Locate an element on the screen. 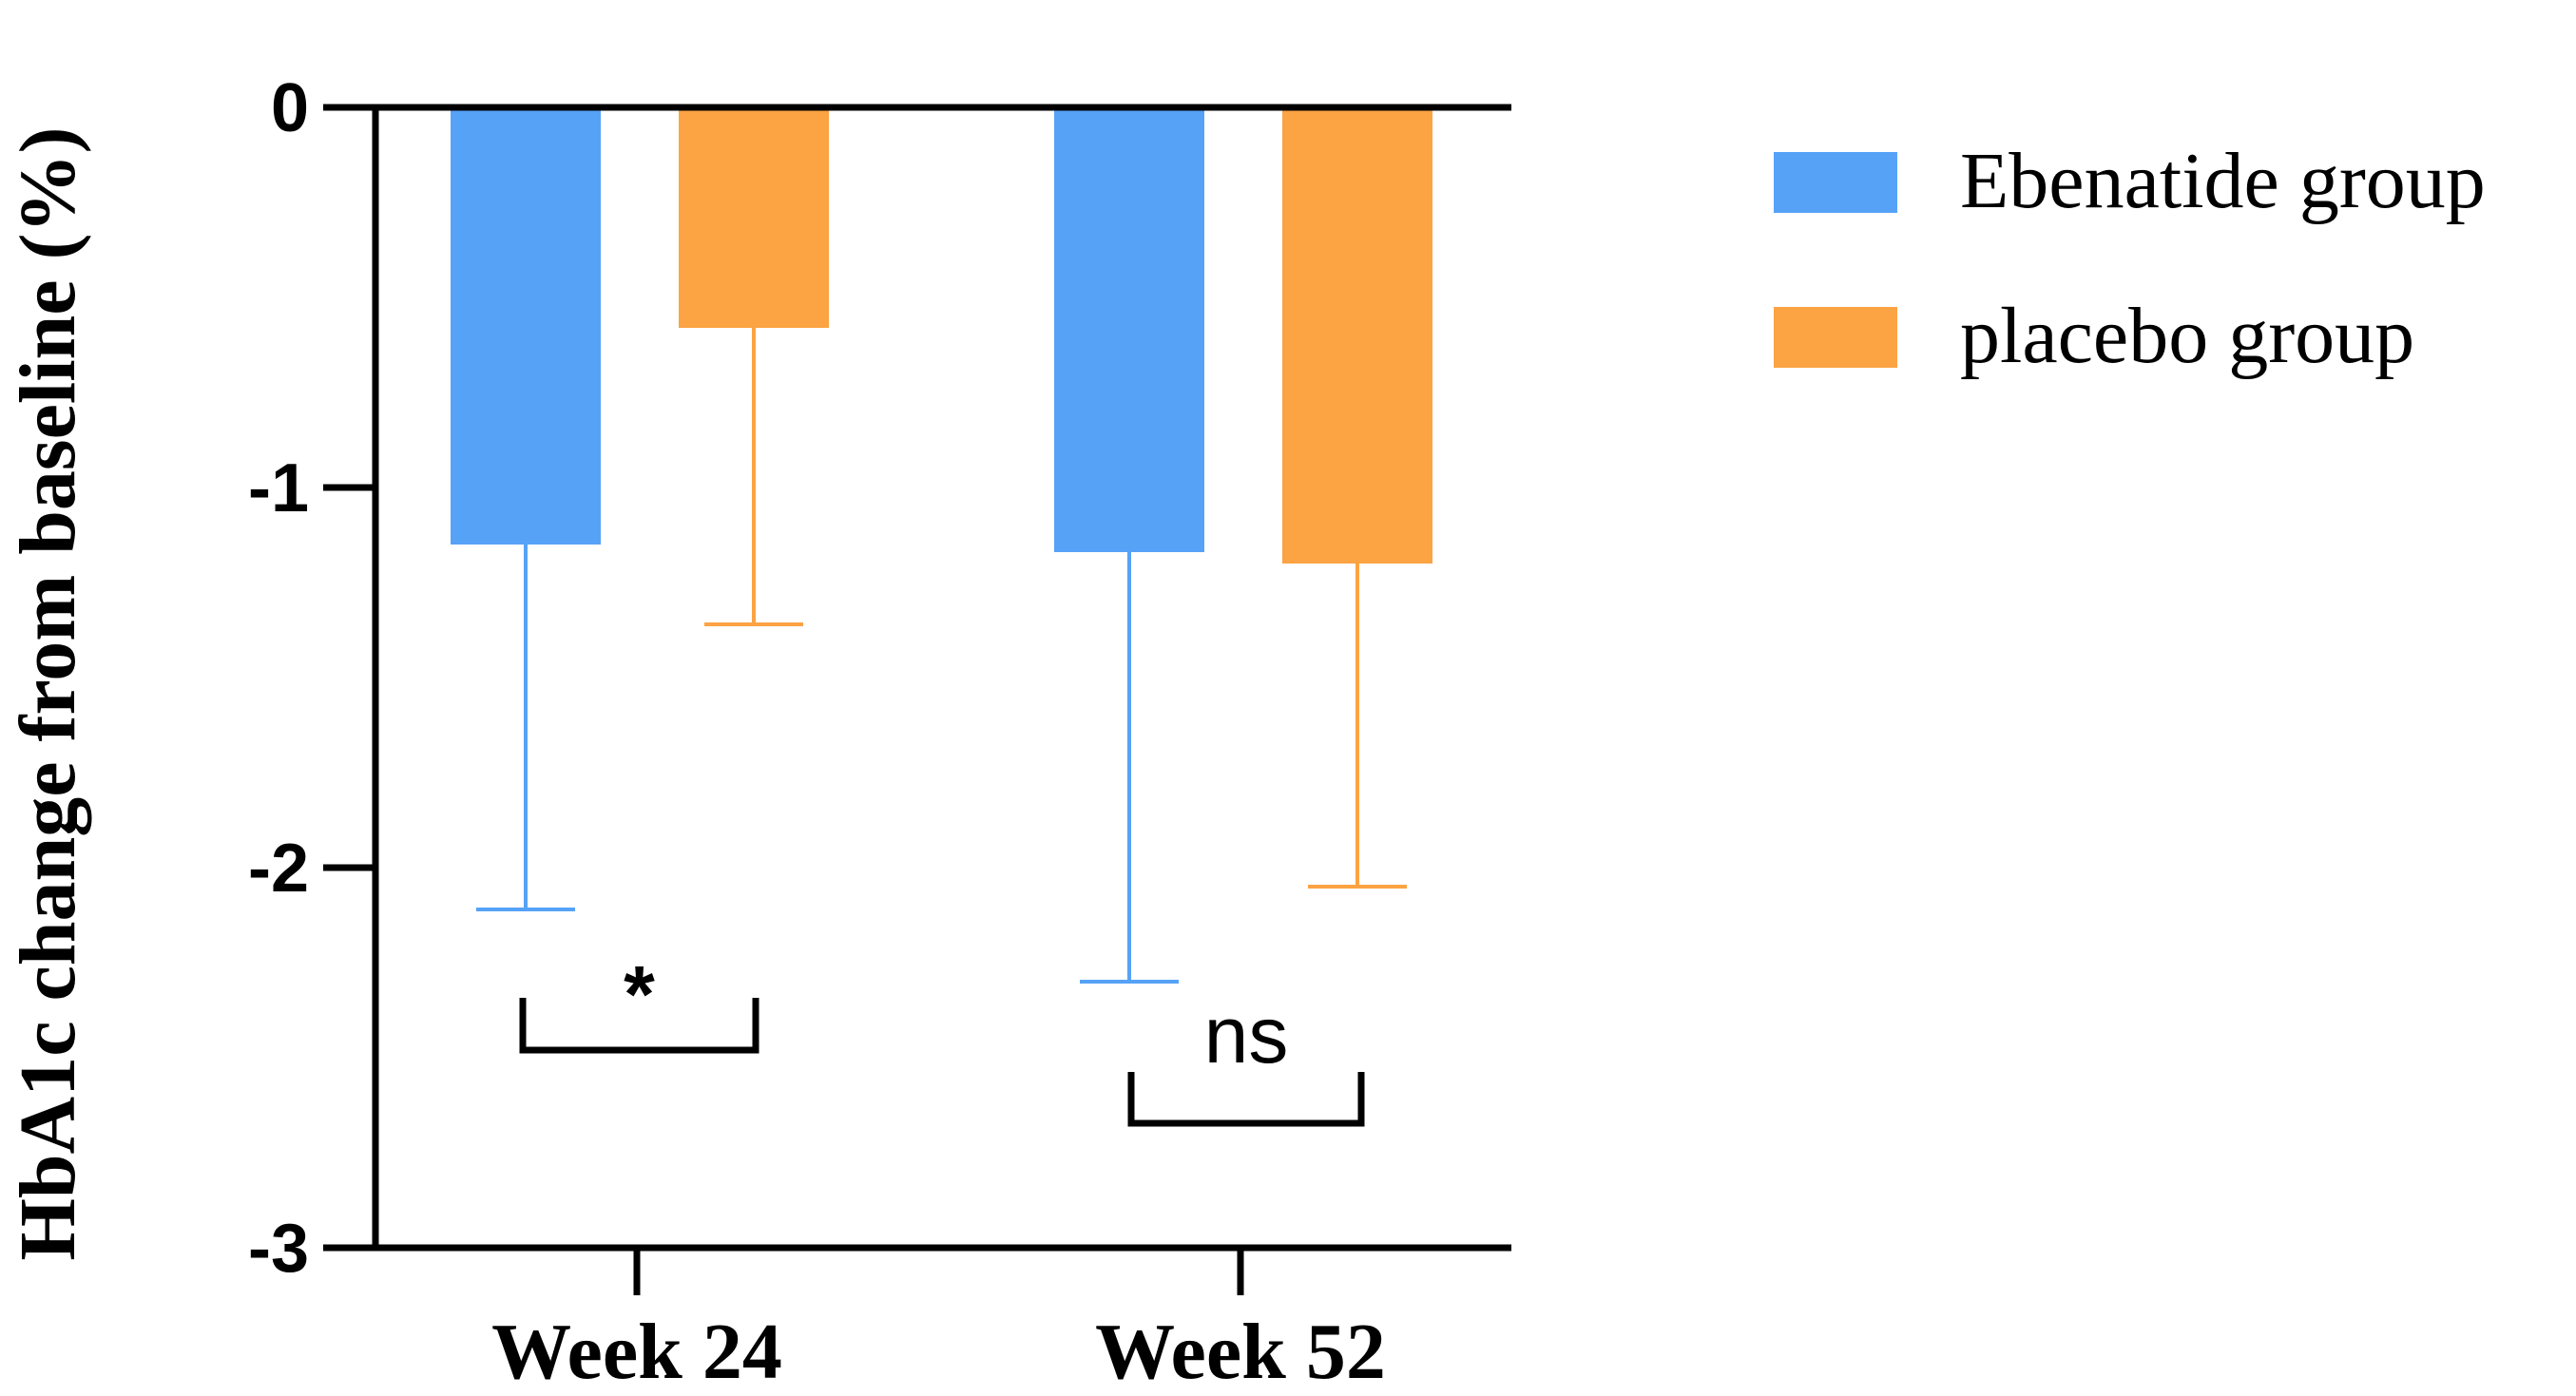  legend-label: placebo group is located at coordinates (2187, 336).